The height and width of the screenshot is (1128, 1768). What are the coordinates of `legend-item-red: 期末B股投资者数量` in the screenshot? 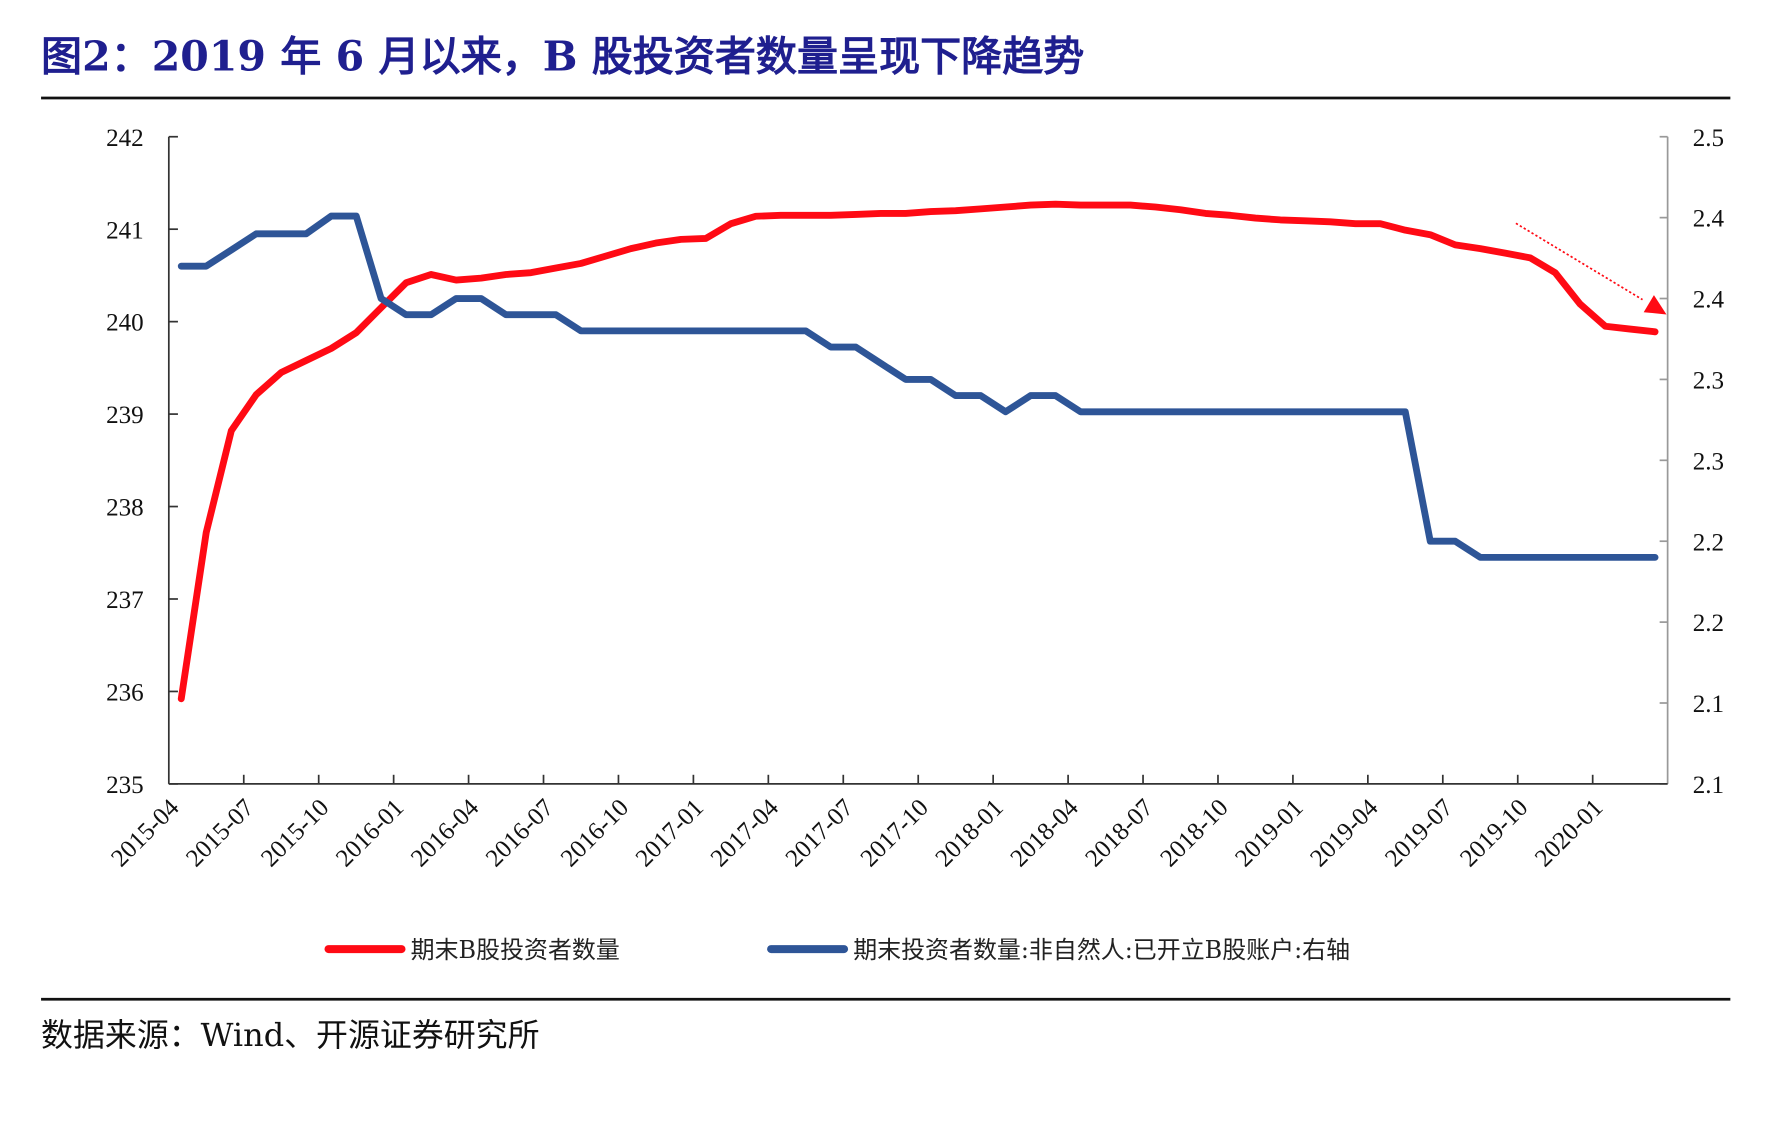 It's located at (472, 950).